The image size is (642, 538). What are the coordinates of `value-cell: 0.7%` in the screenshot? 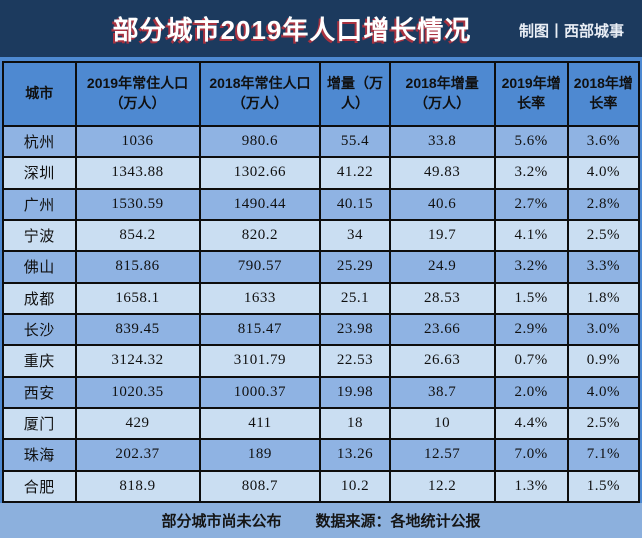 It's located at (531, 361).